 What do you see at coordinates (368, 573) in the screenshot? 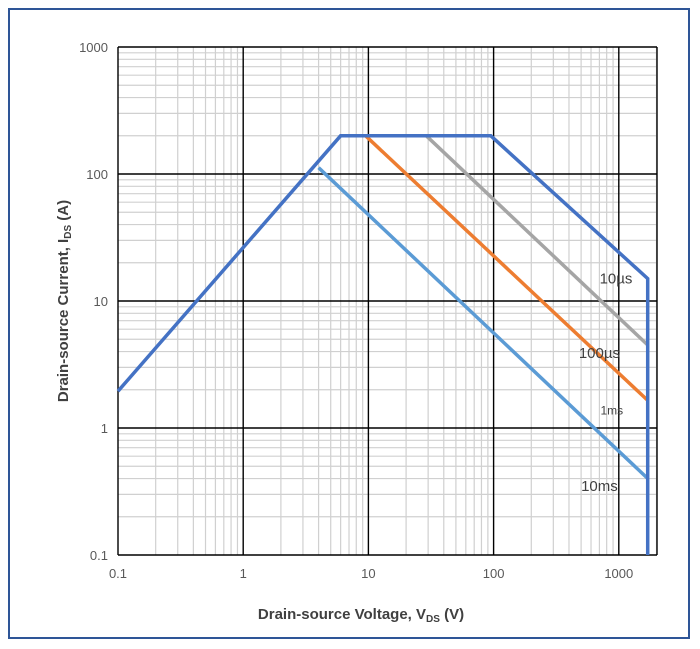
I see `x-tick-label: 10` at bounding box center [368, 573].